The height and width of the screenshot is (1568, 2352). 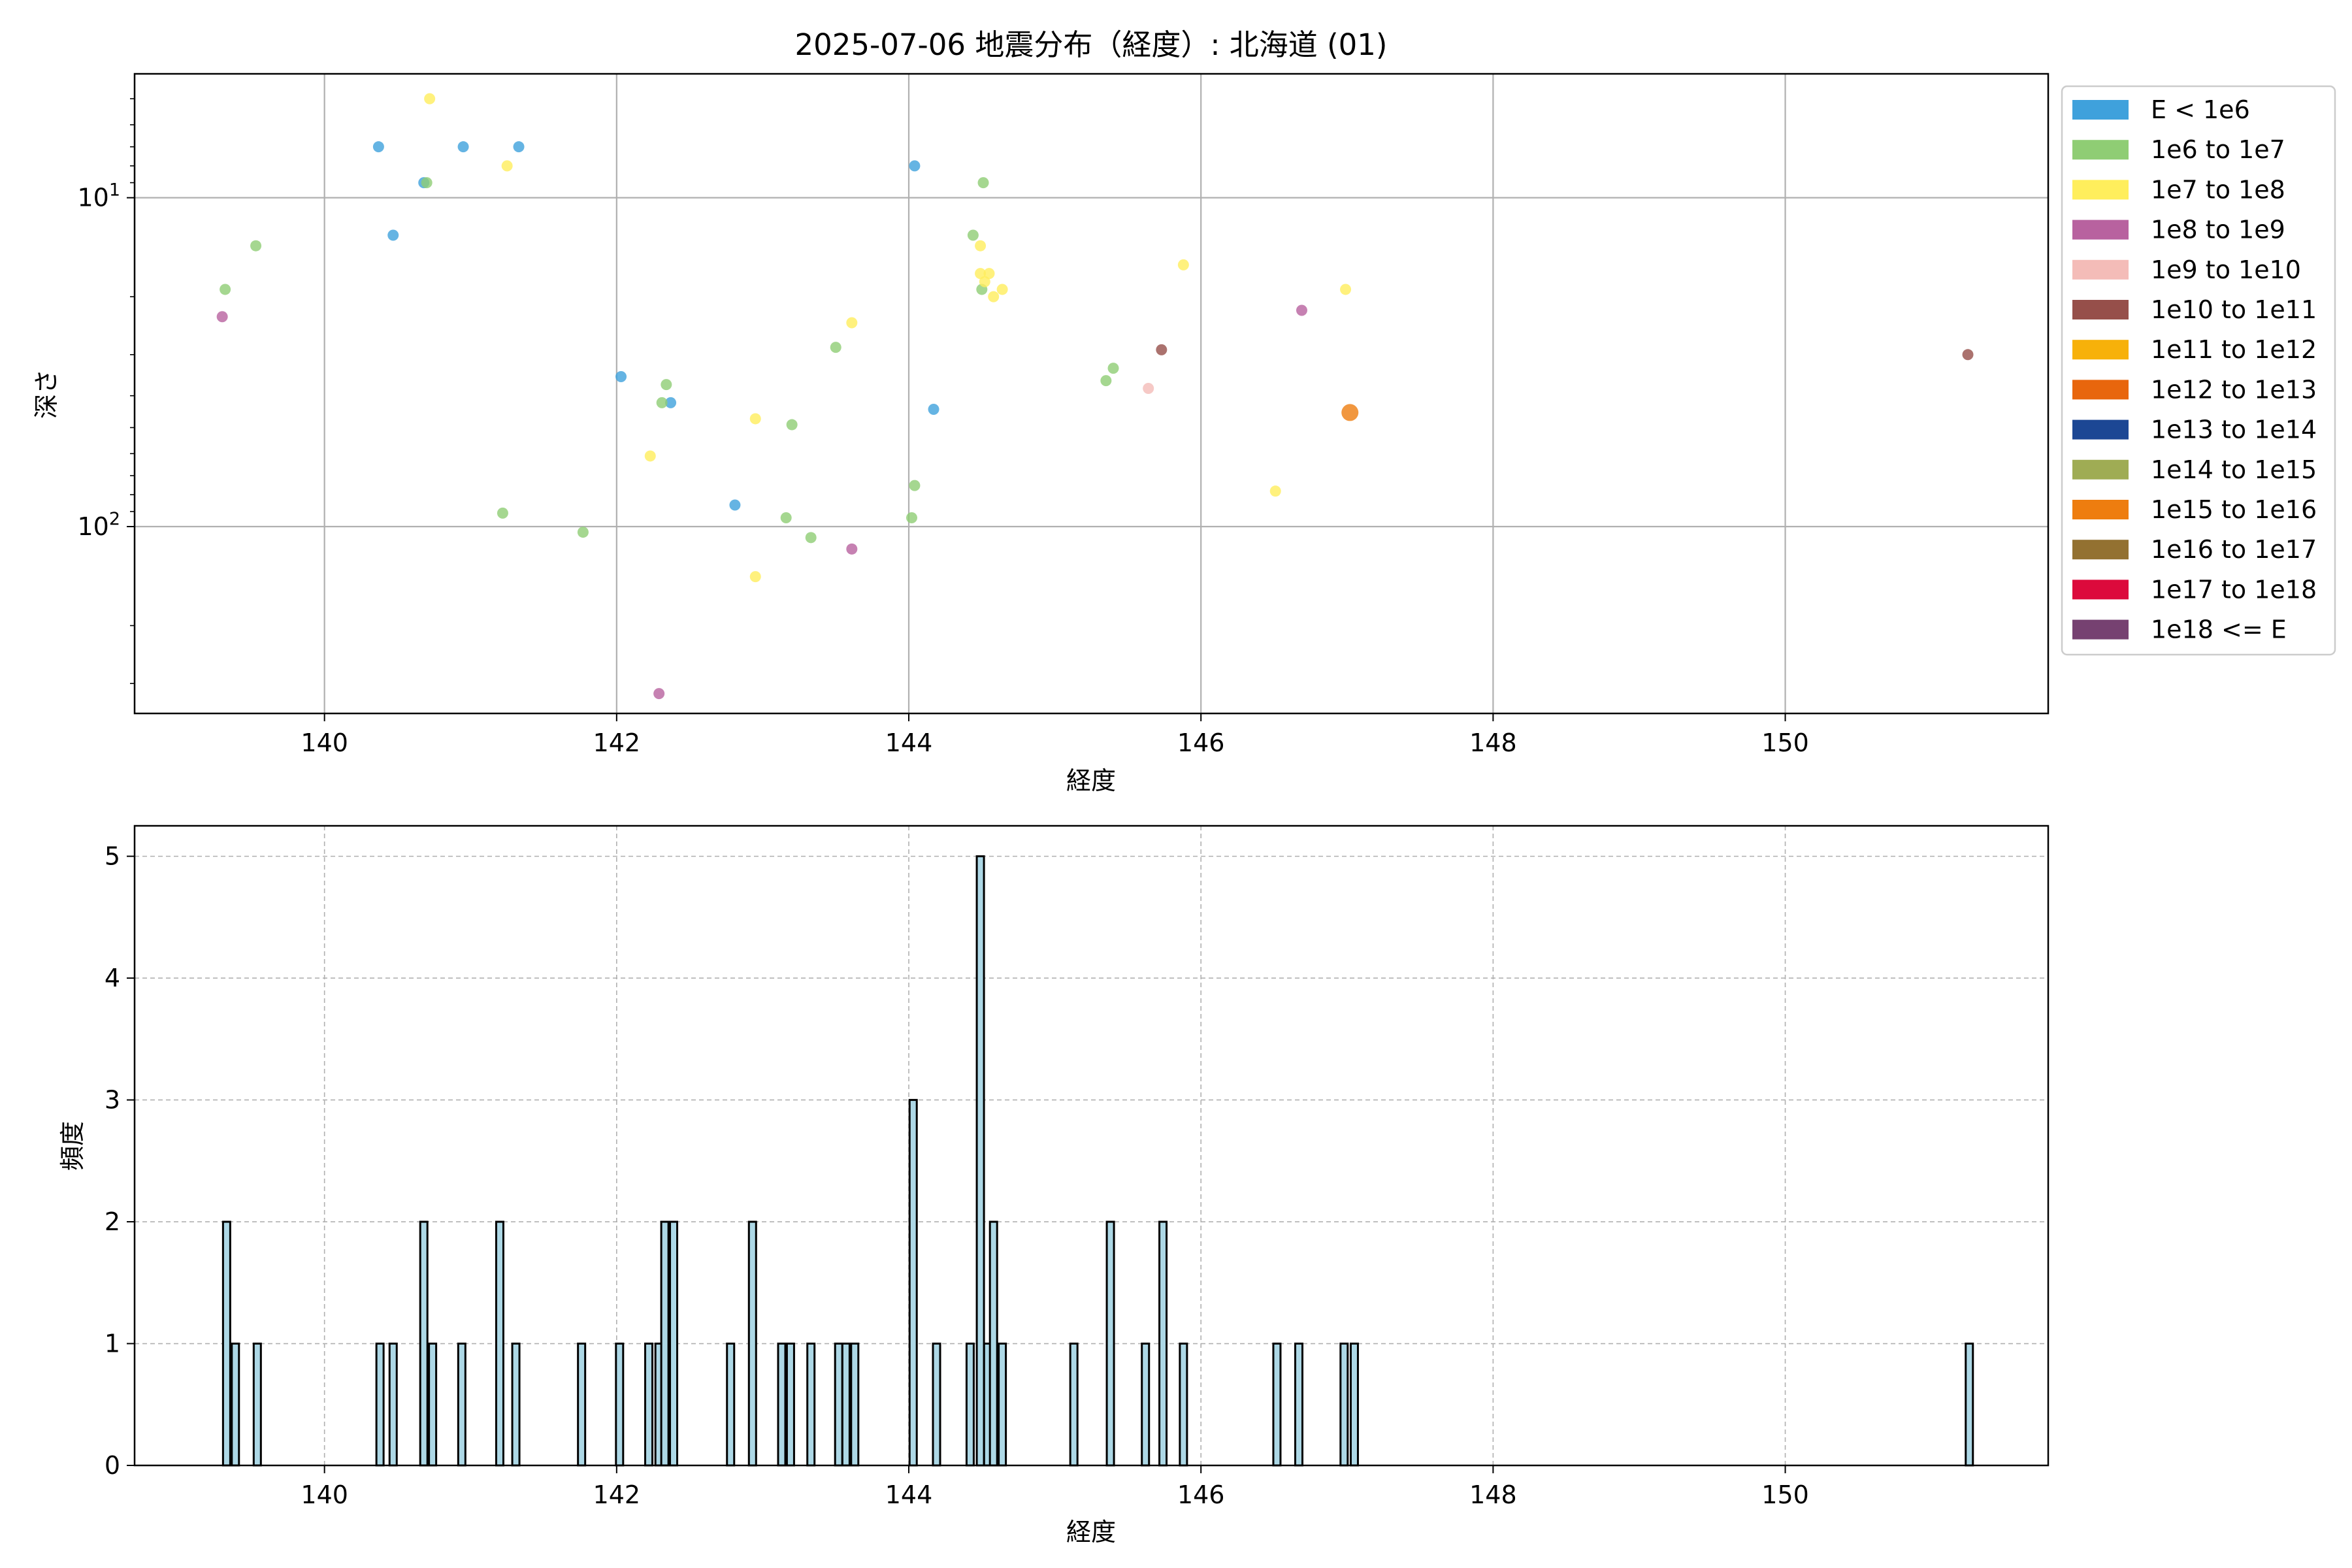 I want to click on legend-frame, so click(x=2198, y=370).